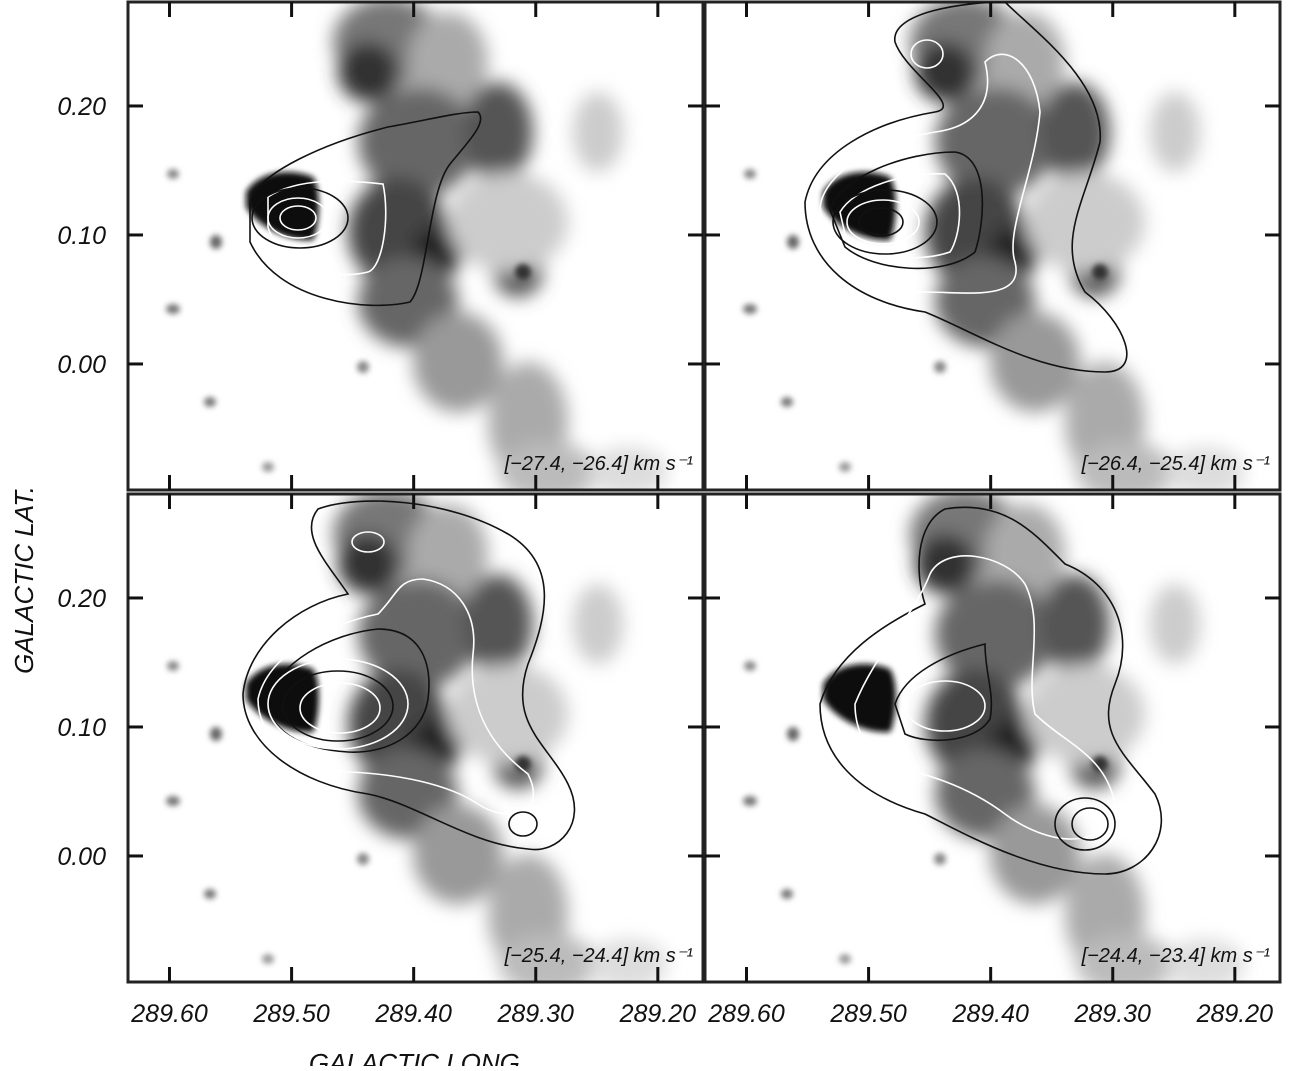 The width and height of the screenshot is (1308, 1071). I want to click on annotation: [−26.4, −25.4] km s⁻¹, so click(1176, 464).